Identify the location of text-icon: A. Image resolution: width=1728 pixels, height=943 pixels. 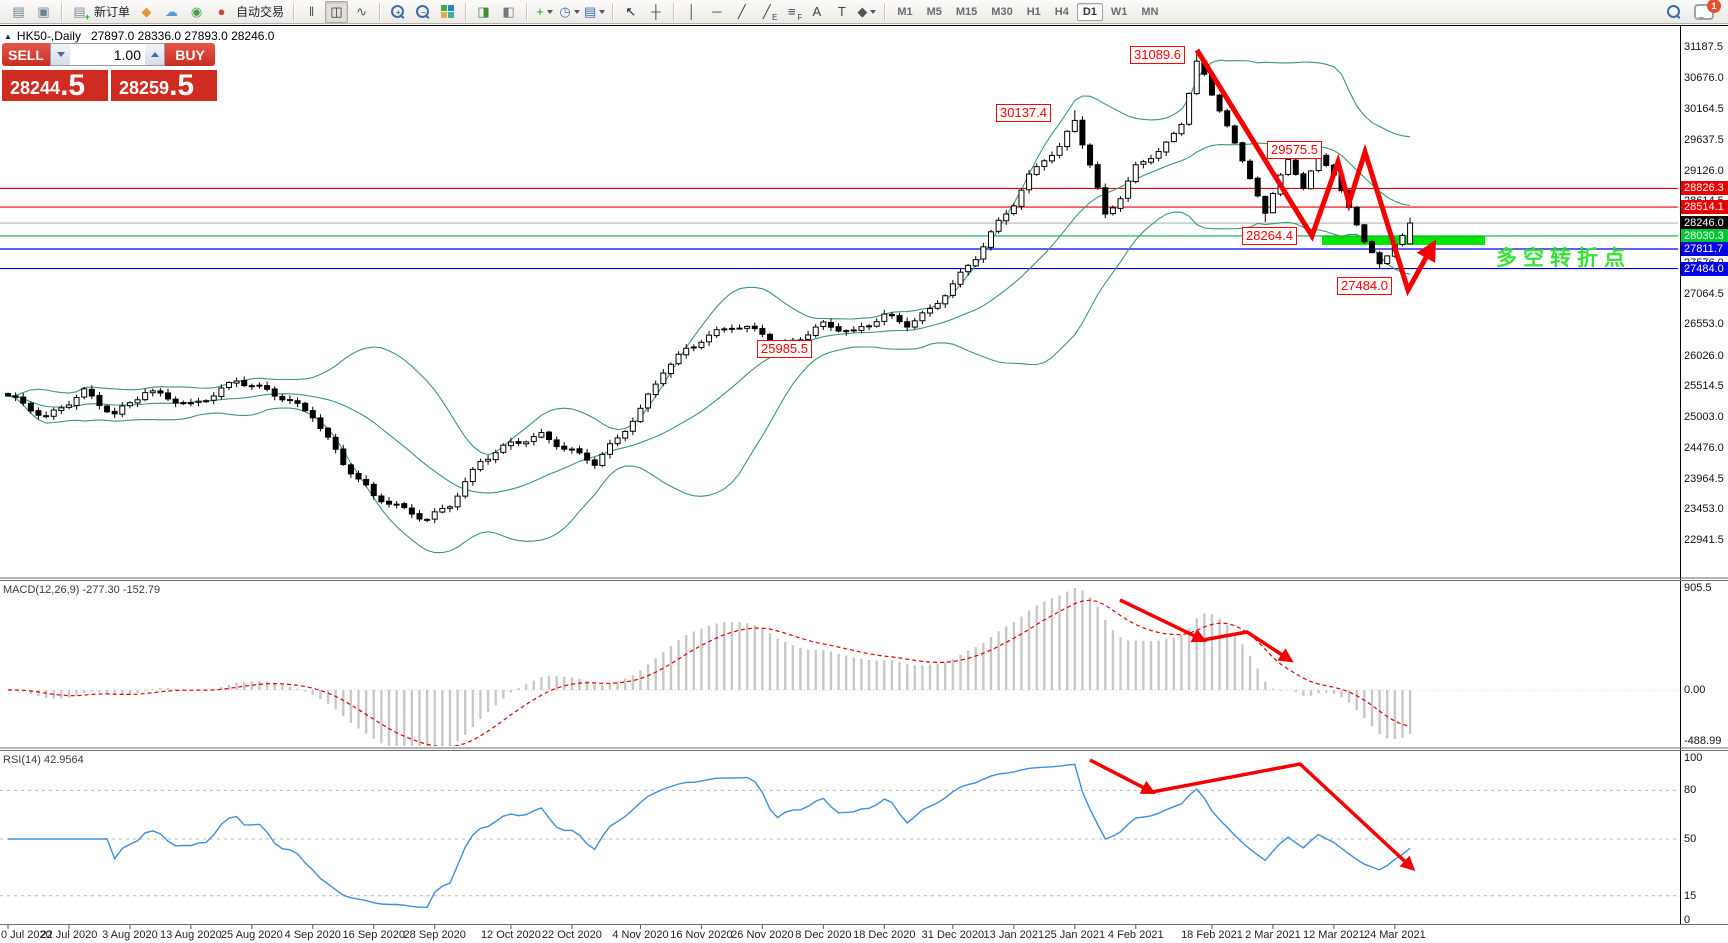
(816, 12).